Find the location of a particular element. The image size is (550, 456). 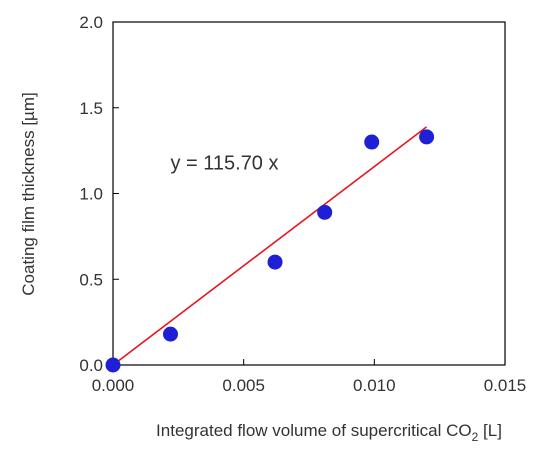

x-tick-label: 0.000 is located at coordinates (113, 385).